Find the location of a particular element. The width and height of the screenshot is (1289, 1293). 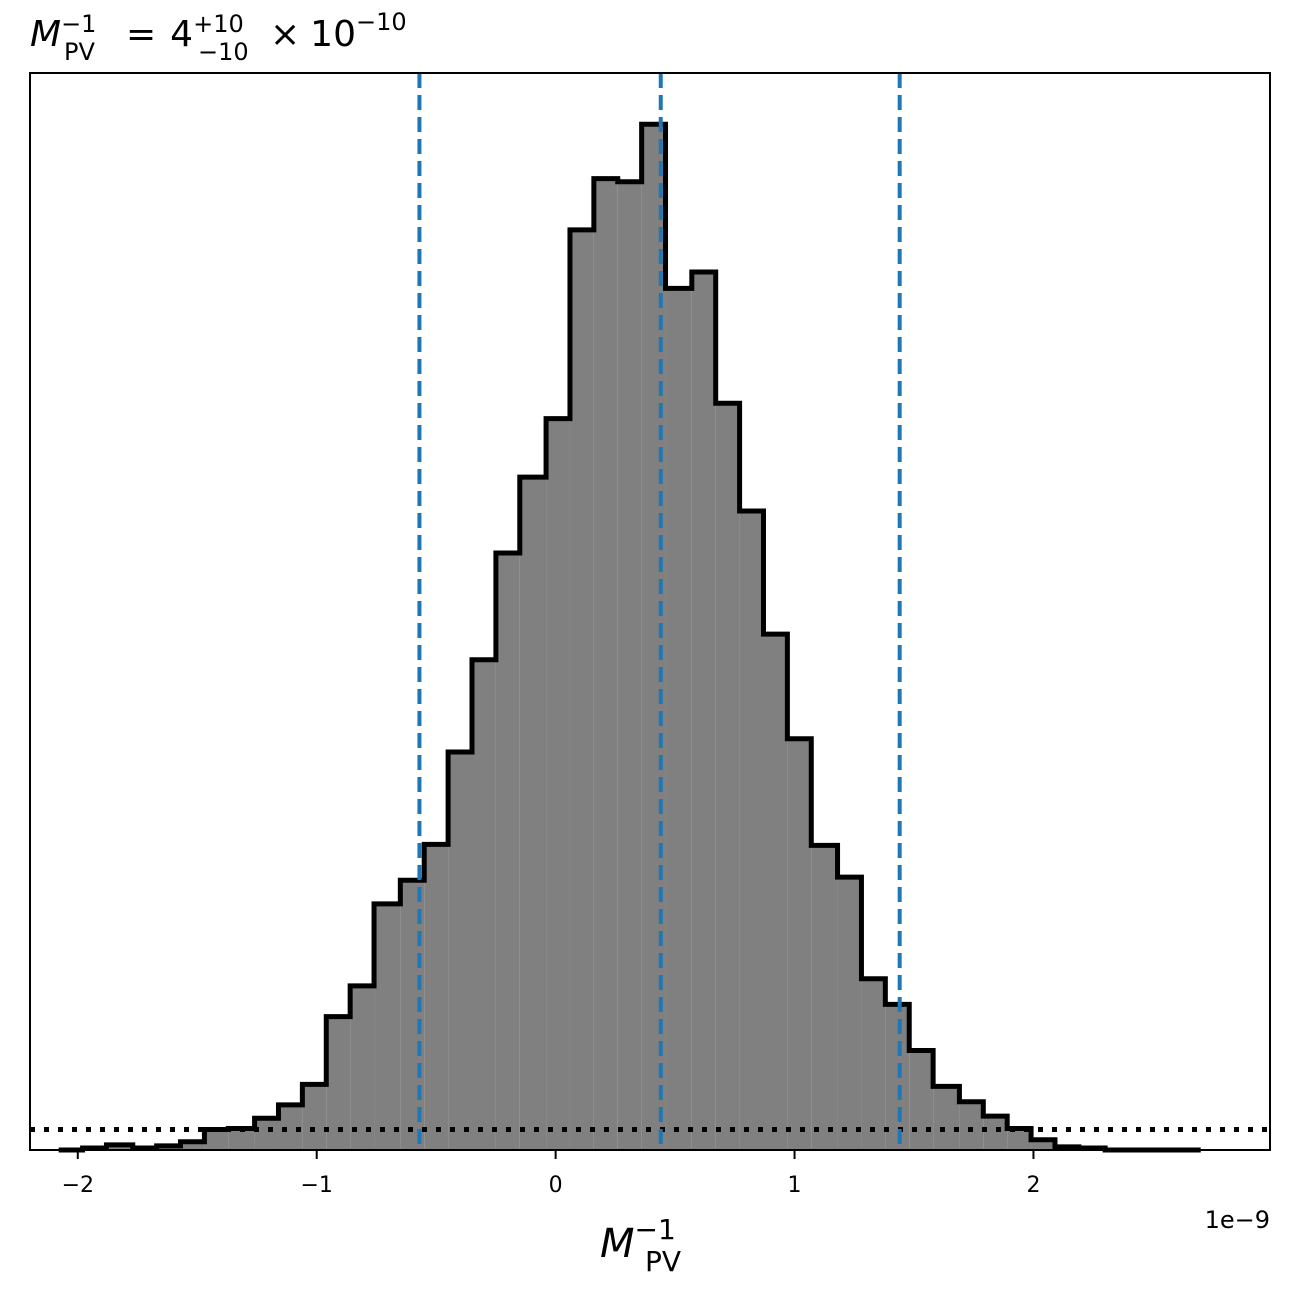

xlabel-base: M is located at coordinates (617, 1244).